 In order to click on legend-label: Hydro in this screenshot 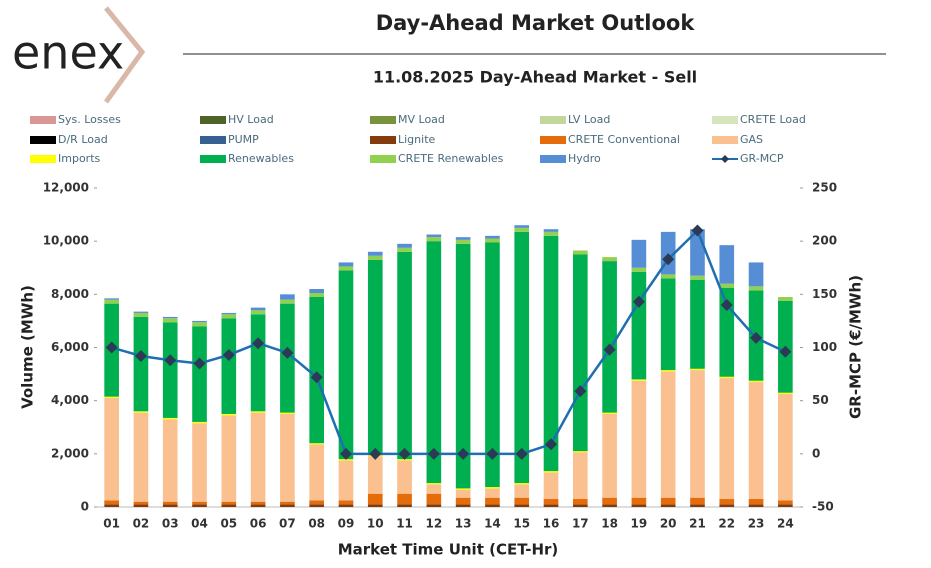, I will do `click(584, 158)`.